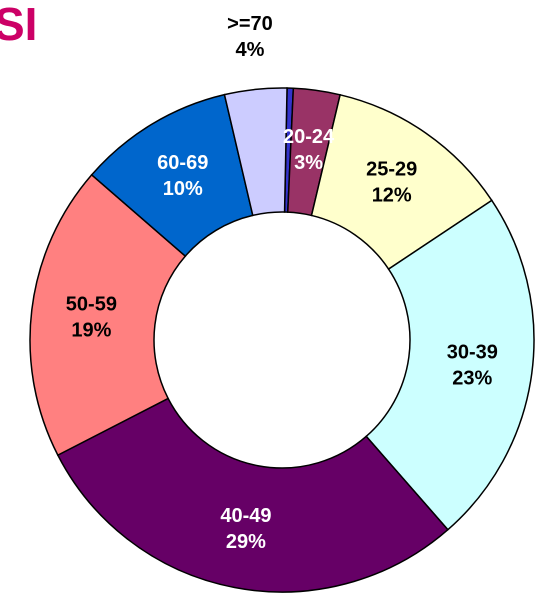  I want to click on segment-label: 40-49, so click(245, 516).